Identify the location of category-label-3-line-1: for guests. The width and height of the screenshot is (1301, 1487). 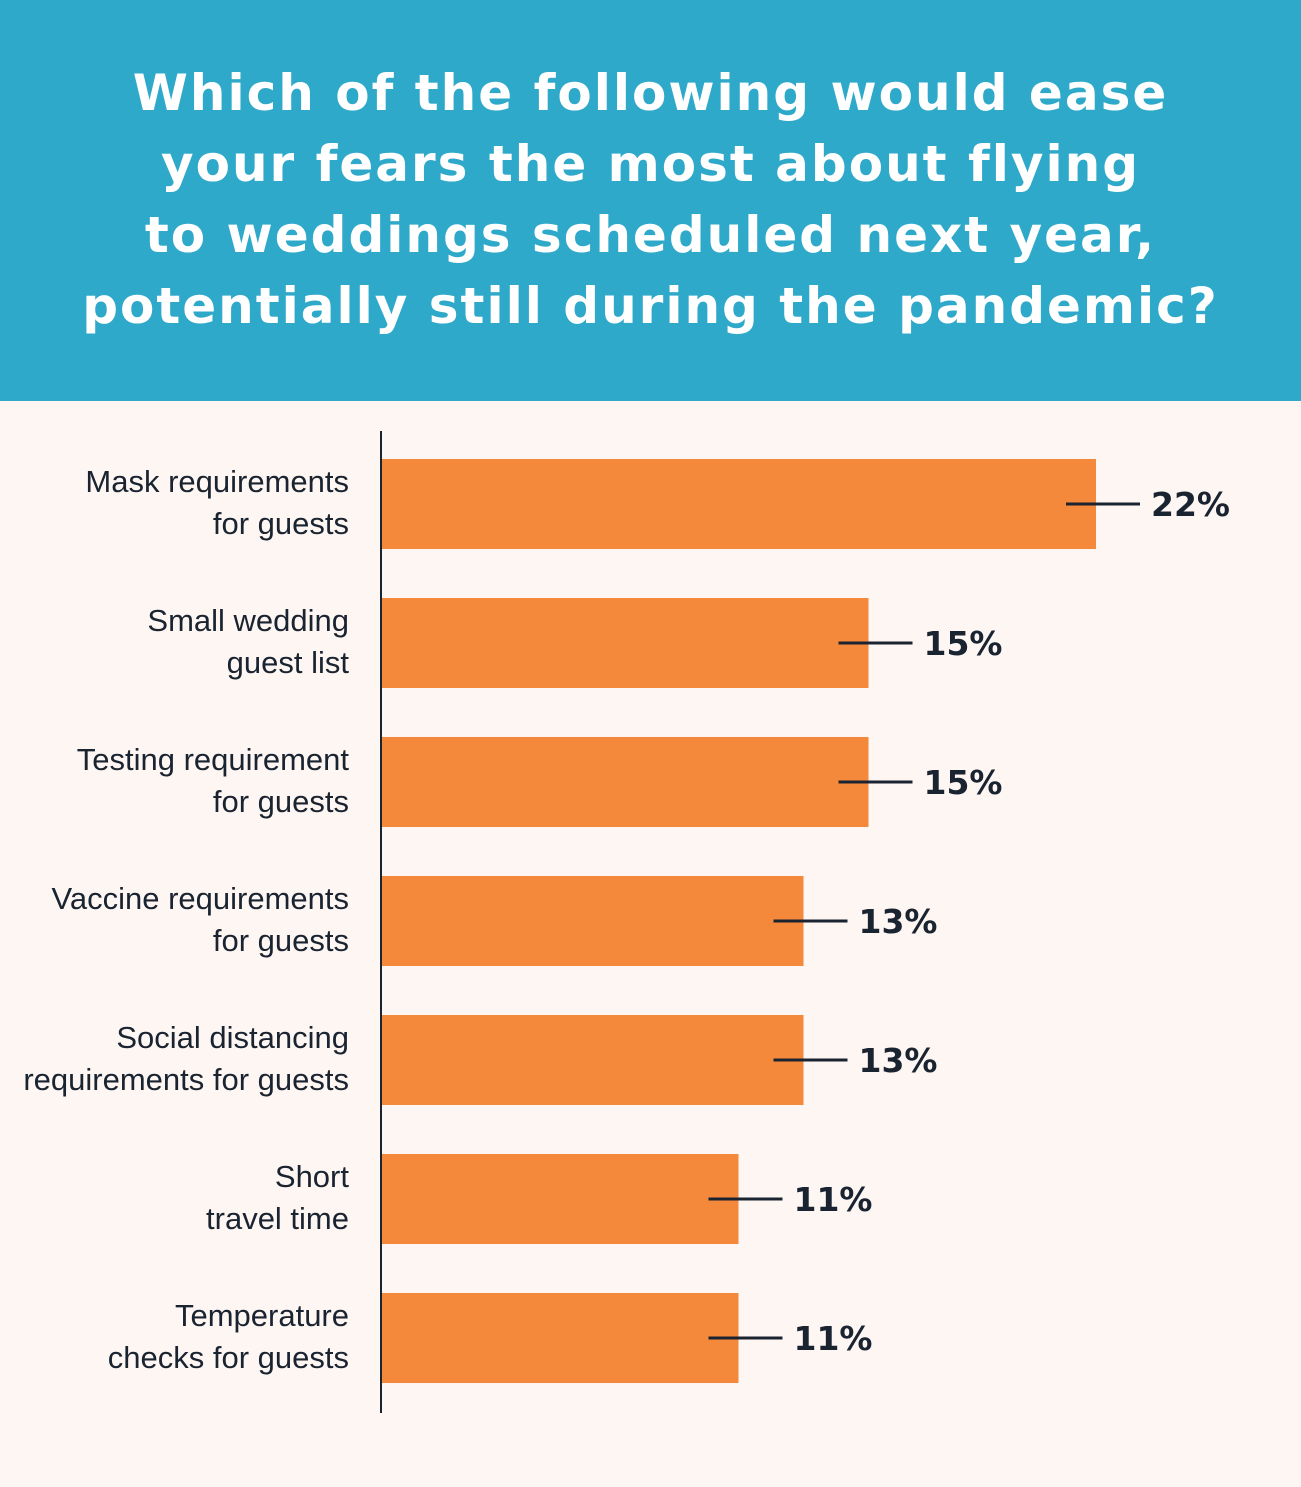
(281, 940).